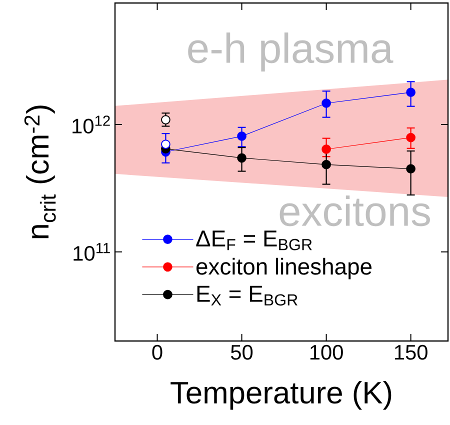  Describe the element at coordinates (40, 172) in the screenshot. I see `y-axis-title: n$_{crit}$ (cm$^{-2}$)` at that location.